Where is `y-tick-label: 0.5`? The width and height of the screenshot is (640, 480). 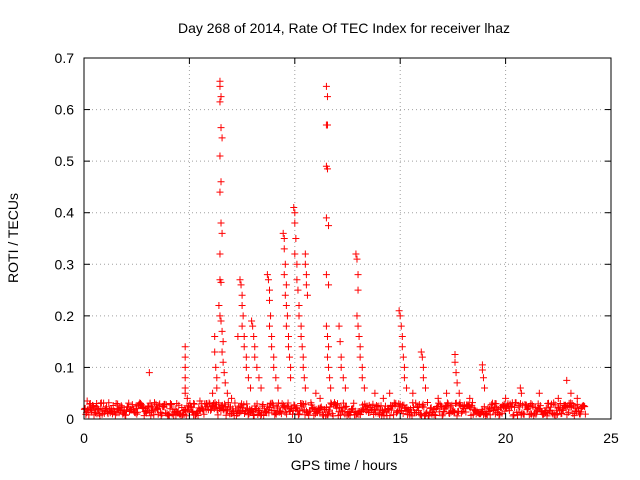 y-tick-label: 0.5 is located at coordinates (65, 161).